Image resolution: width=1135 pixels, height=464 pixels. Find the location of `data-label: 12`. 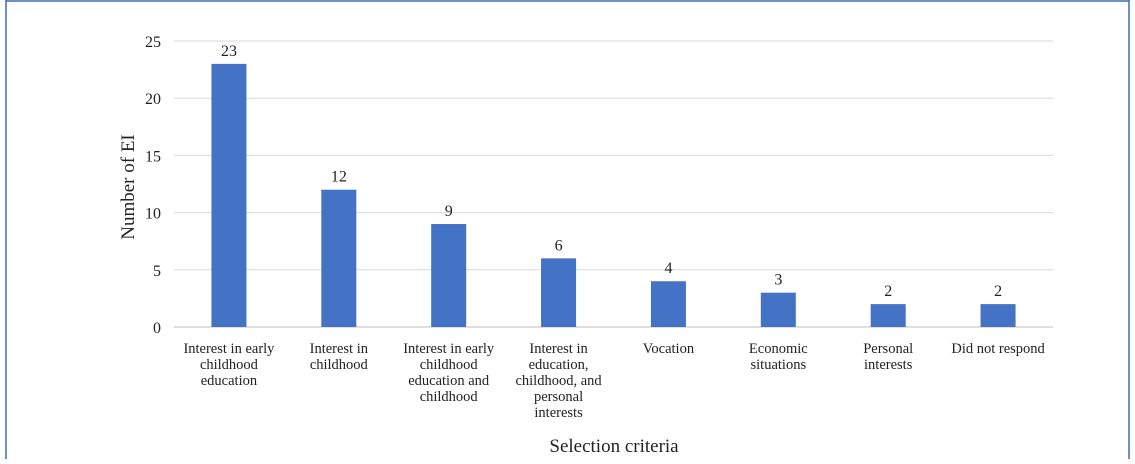

data-label: 12 is located at coordinates (339, 177).